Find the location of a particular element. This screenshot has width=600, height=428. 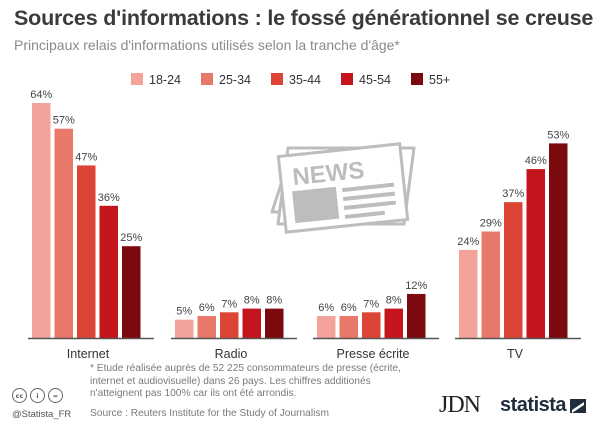

data-label: 53% is located at coordinates (558, 135).